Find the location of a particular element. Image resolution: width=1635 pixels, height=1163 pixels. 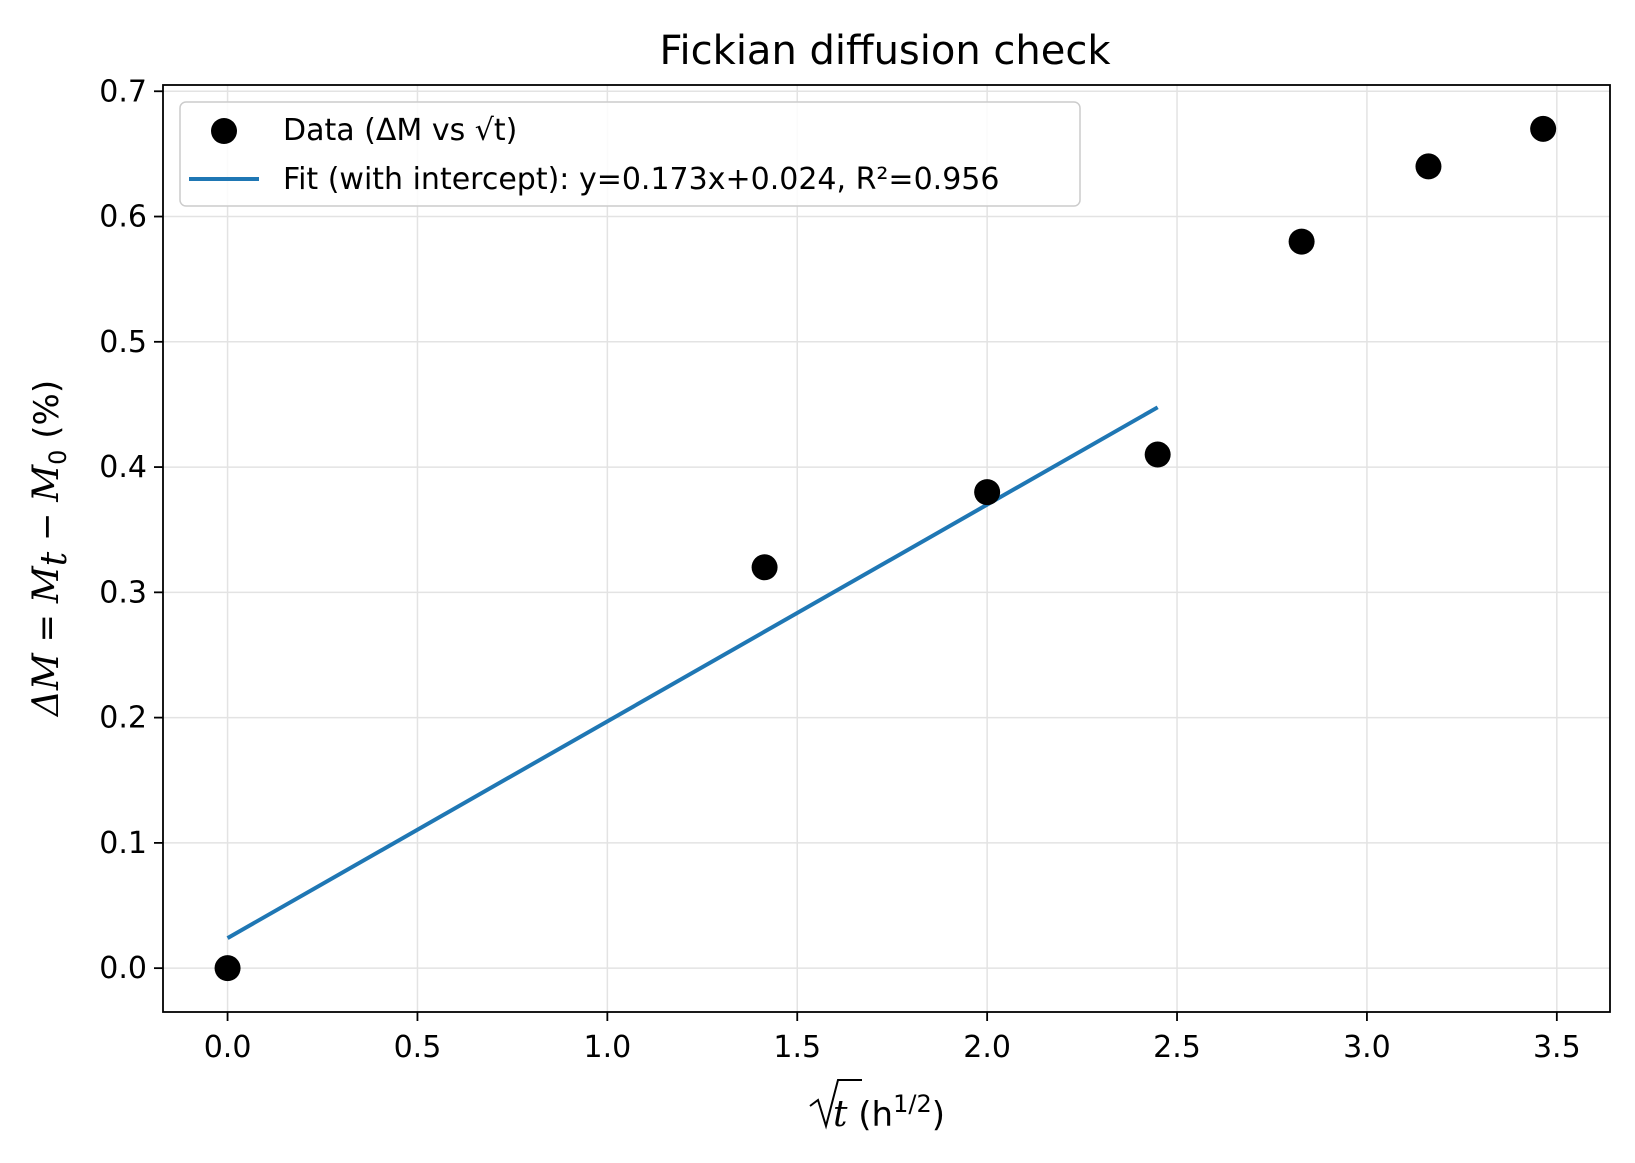

y-axis-label-eq: = is located at coordinates (47, 628).